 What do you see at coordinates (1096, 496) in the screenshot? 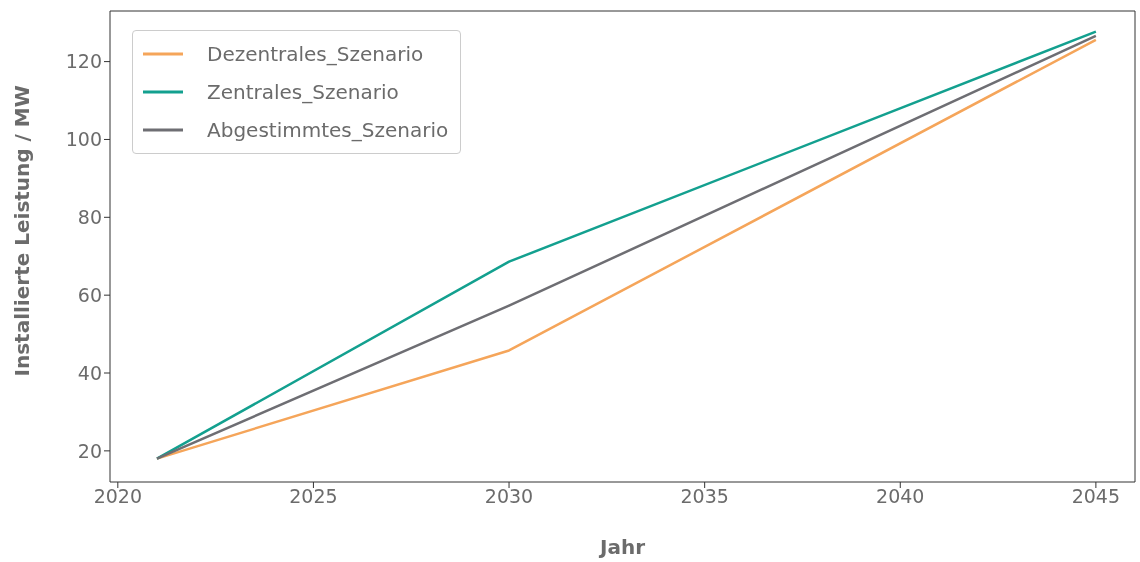
I see `x-tick-label: 2045` at bounding box center [1096, 496].